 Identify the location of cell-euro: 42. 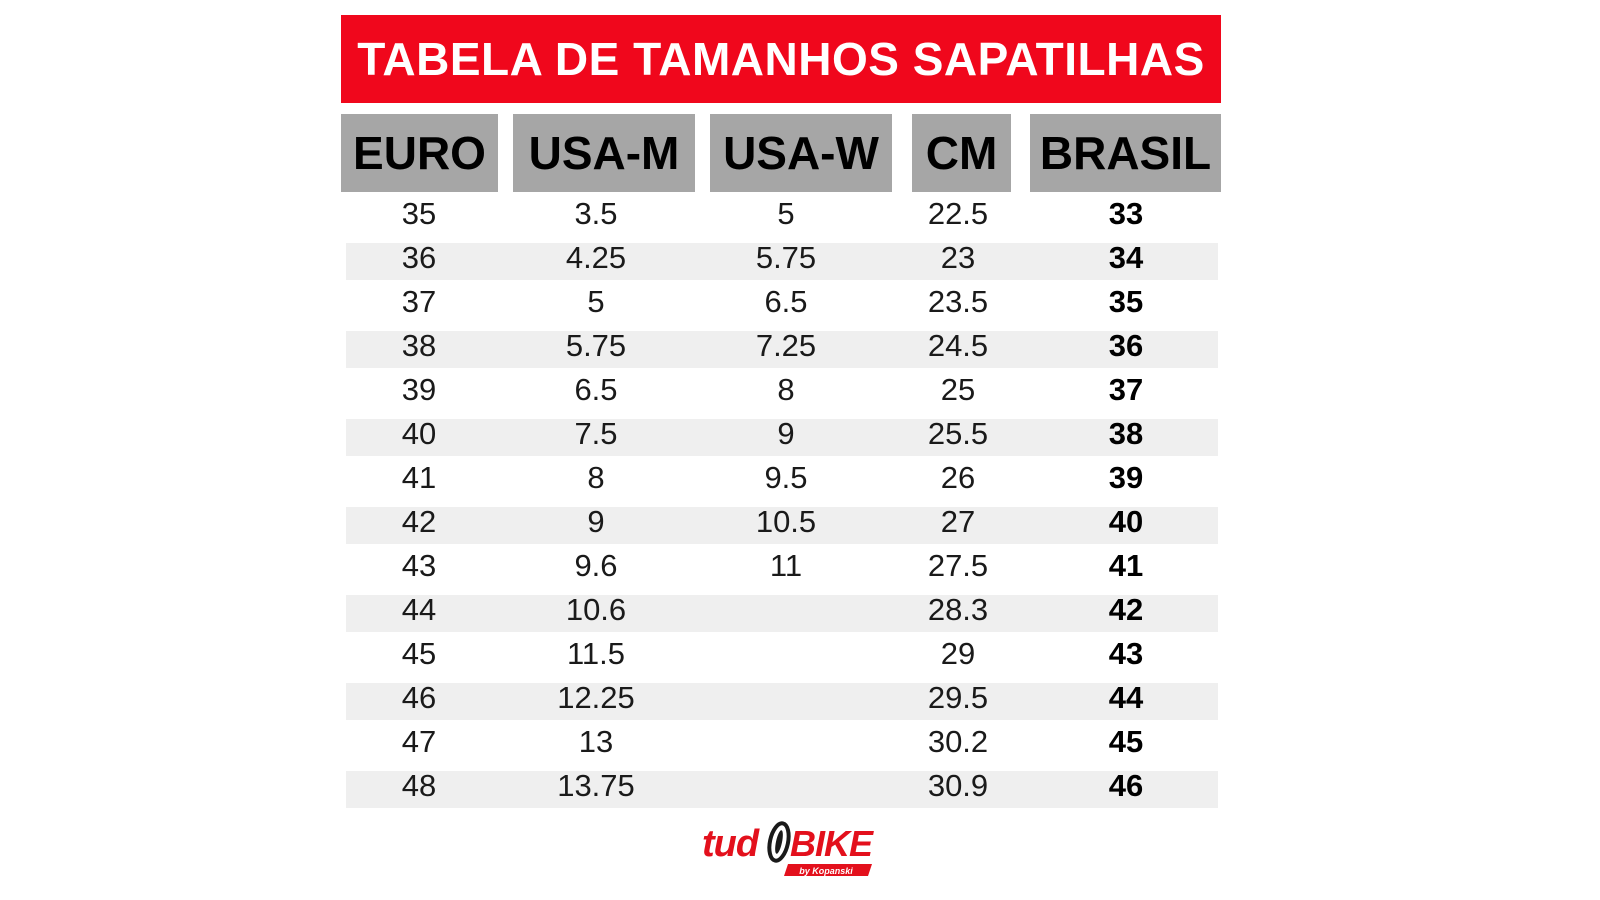
(419, 521).